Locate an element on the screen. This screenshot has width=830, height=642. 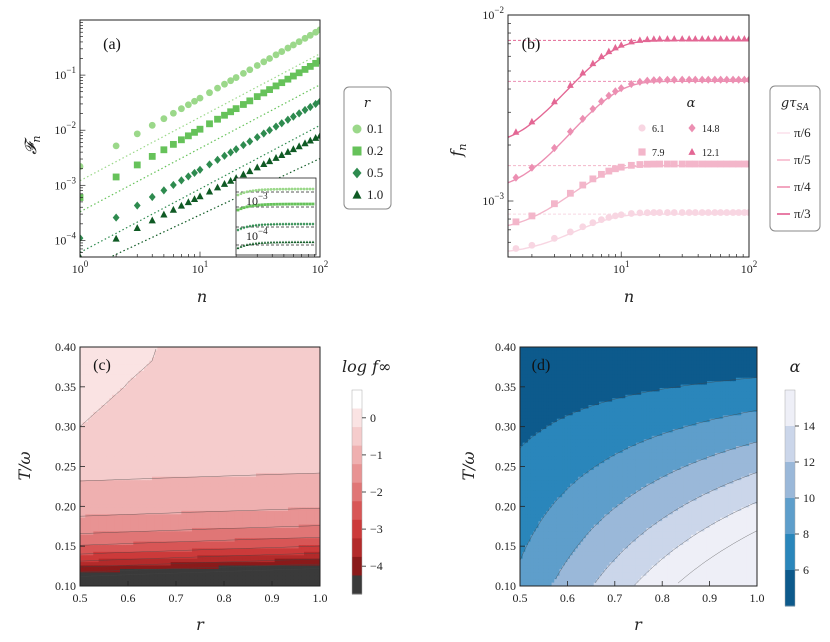
x-tick-label: 101 is located at coordinates (200, 267).